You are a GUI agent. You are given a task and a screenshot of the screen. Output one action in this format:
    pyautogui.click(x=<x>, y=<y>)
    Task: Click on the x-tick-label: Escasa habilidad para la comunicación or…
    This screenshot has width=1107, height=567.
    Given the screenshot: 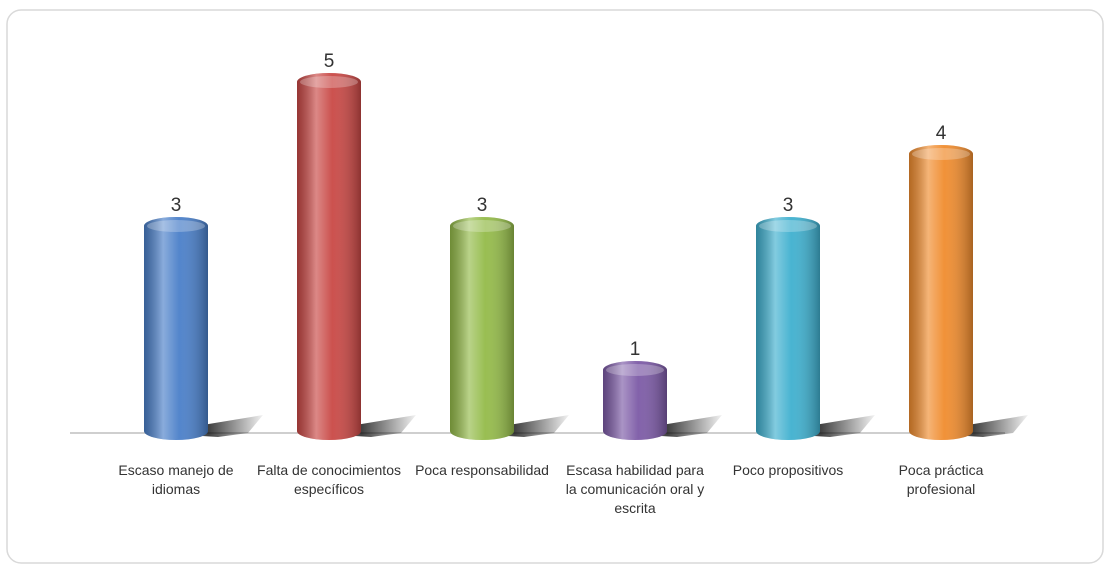 What is the action you would take?
    pyautogui.click(x=635, y=489)
    